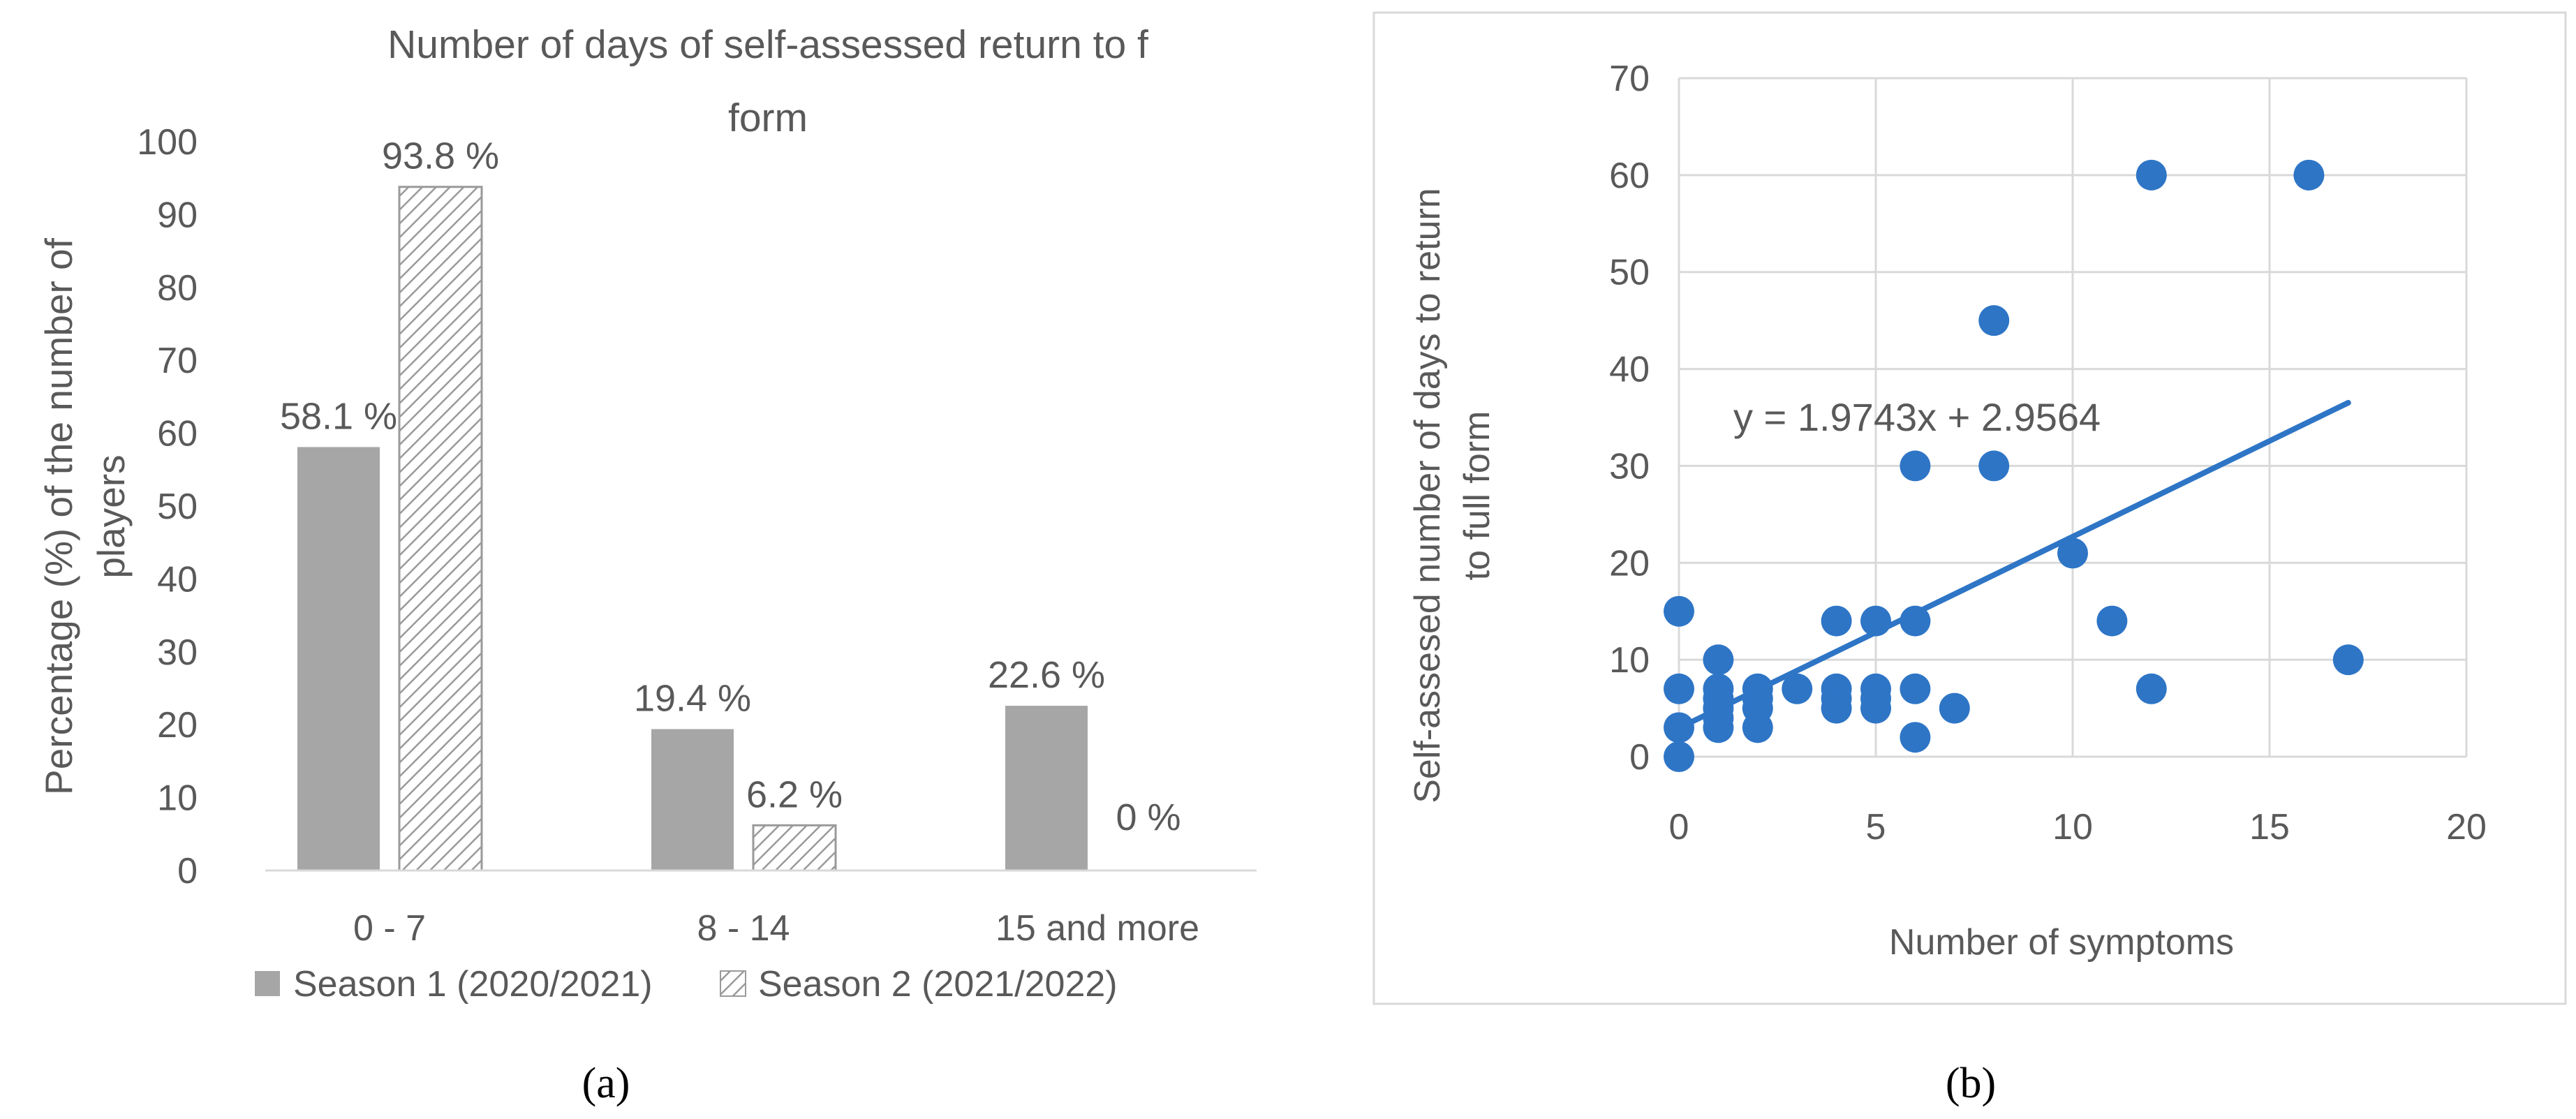 The width and height of the screenshot is (2576, 1119). What do you see at coordinates (1477, 496) in the screenshot?
I see `y-axis-label-line2: to full form` at bounding box center [1477, 496].